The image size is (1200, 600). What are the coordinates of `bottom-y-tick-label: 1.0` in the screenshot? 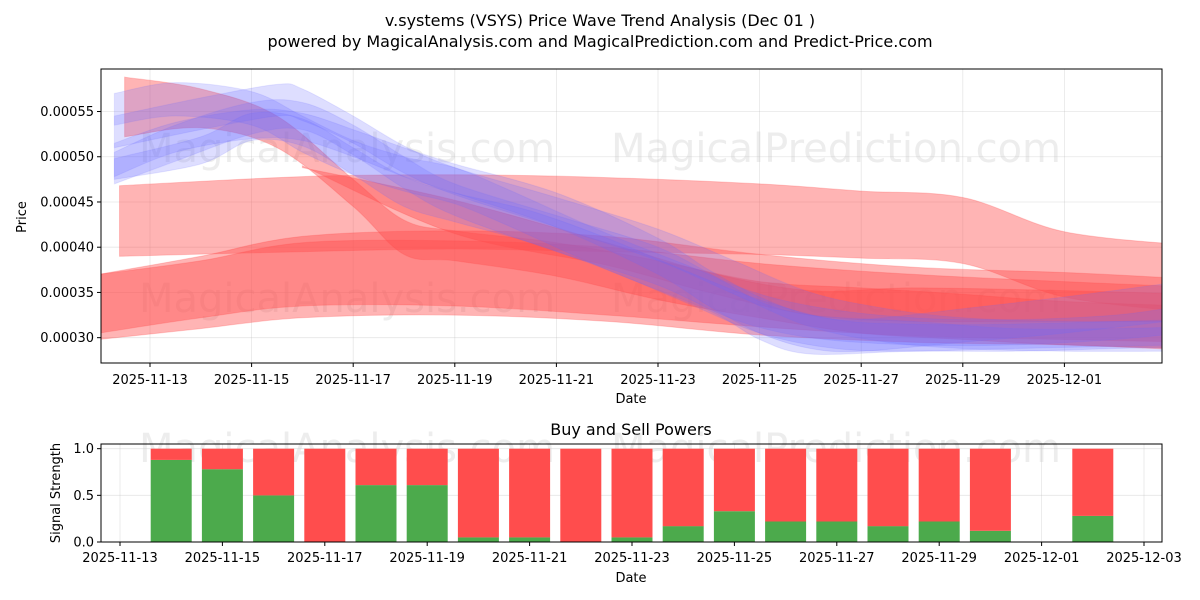 It's located at (83, 449).